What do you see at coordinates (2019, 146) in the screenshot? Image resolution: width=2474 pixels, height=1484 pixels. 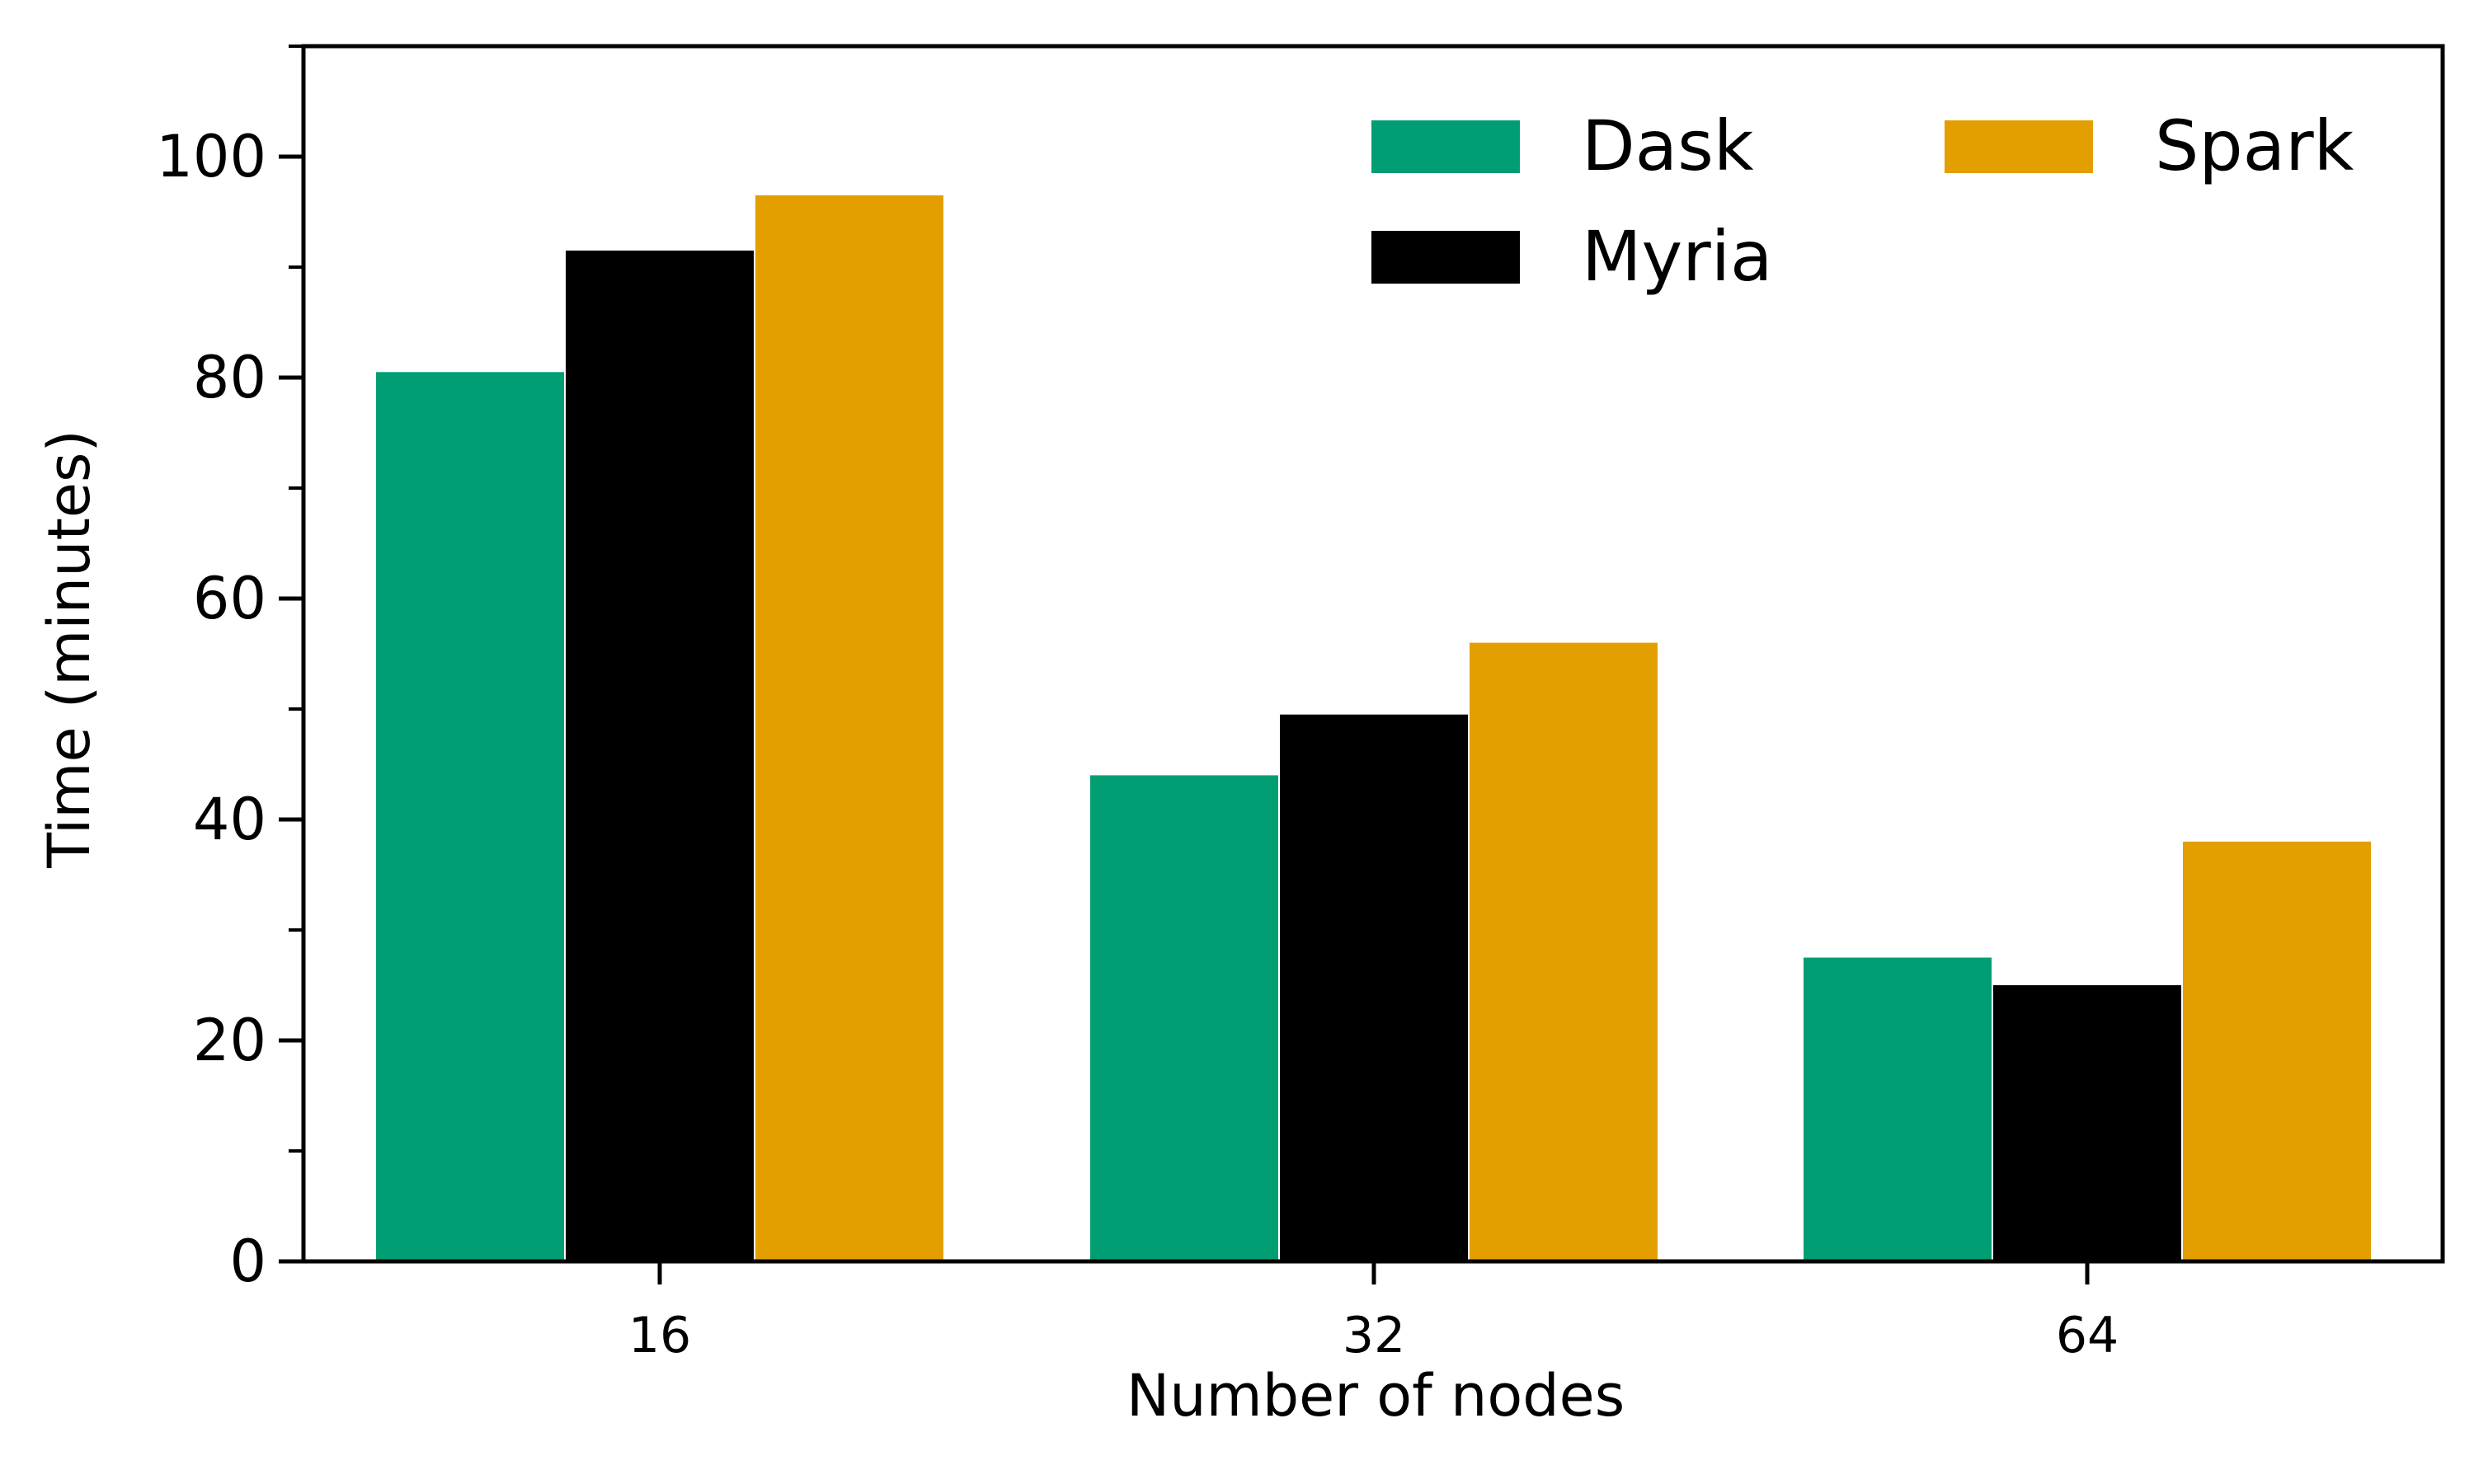 I see `legend-swatch-spark` at bounding box center [2019, 146].